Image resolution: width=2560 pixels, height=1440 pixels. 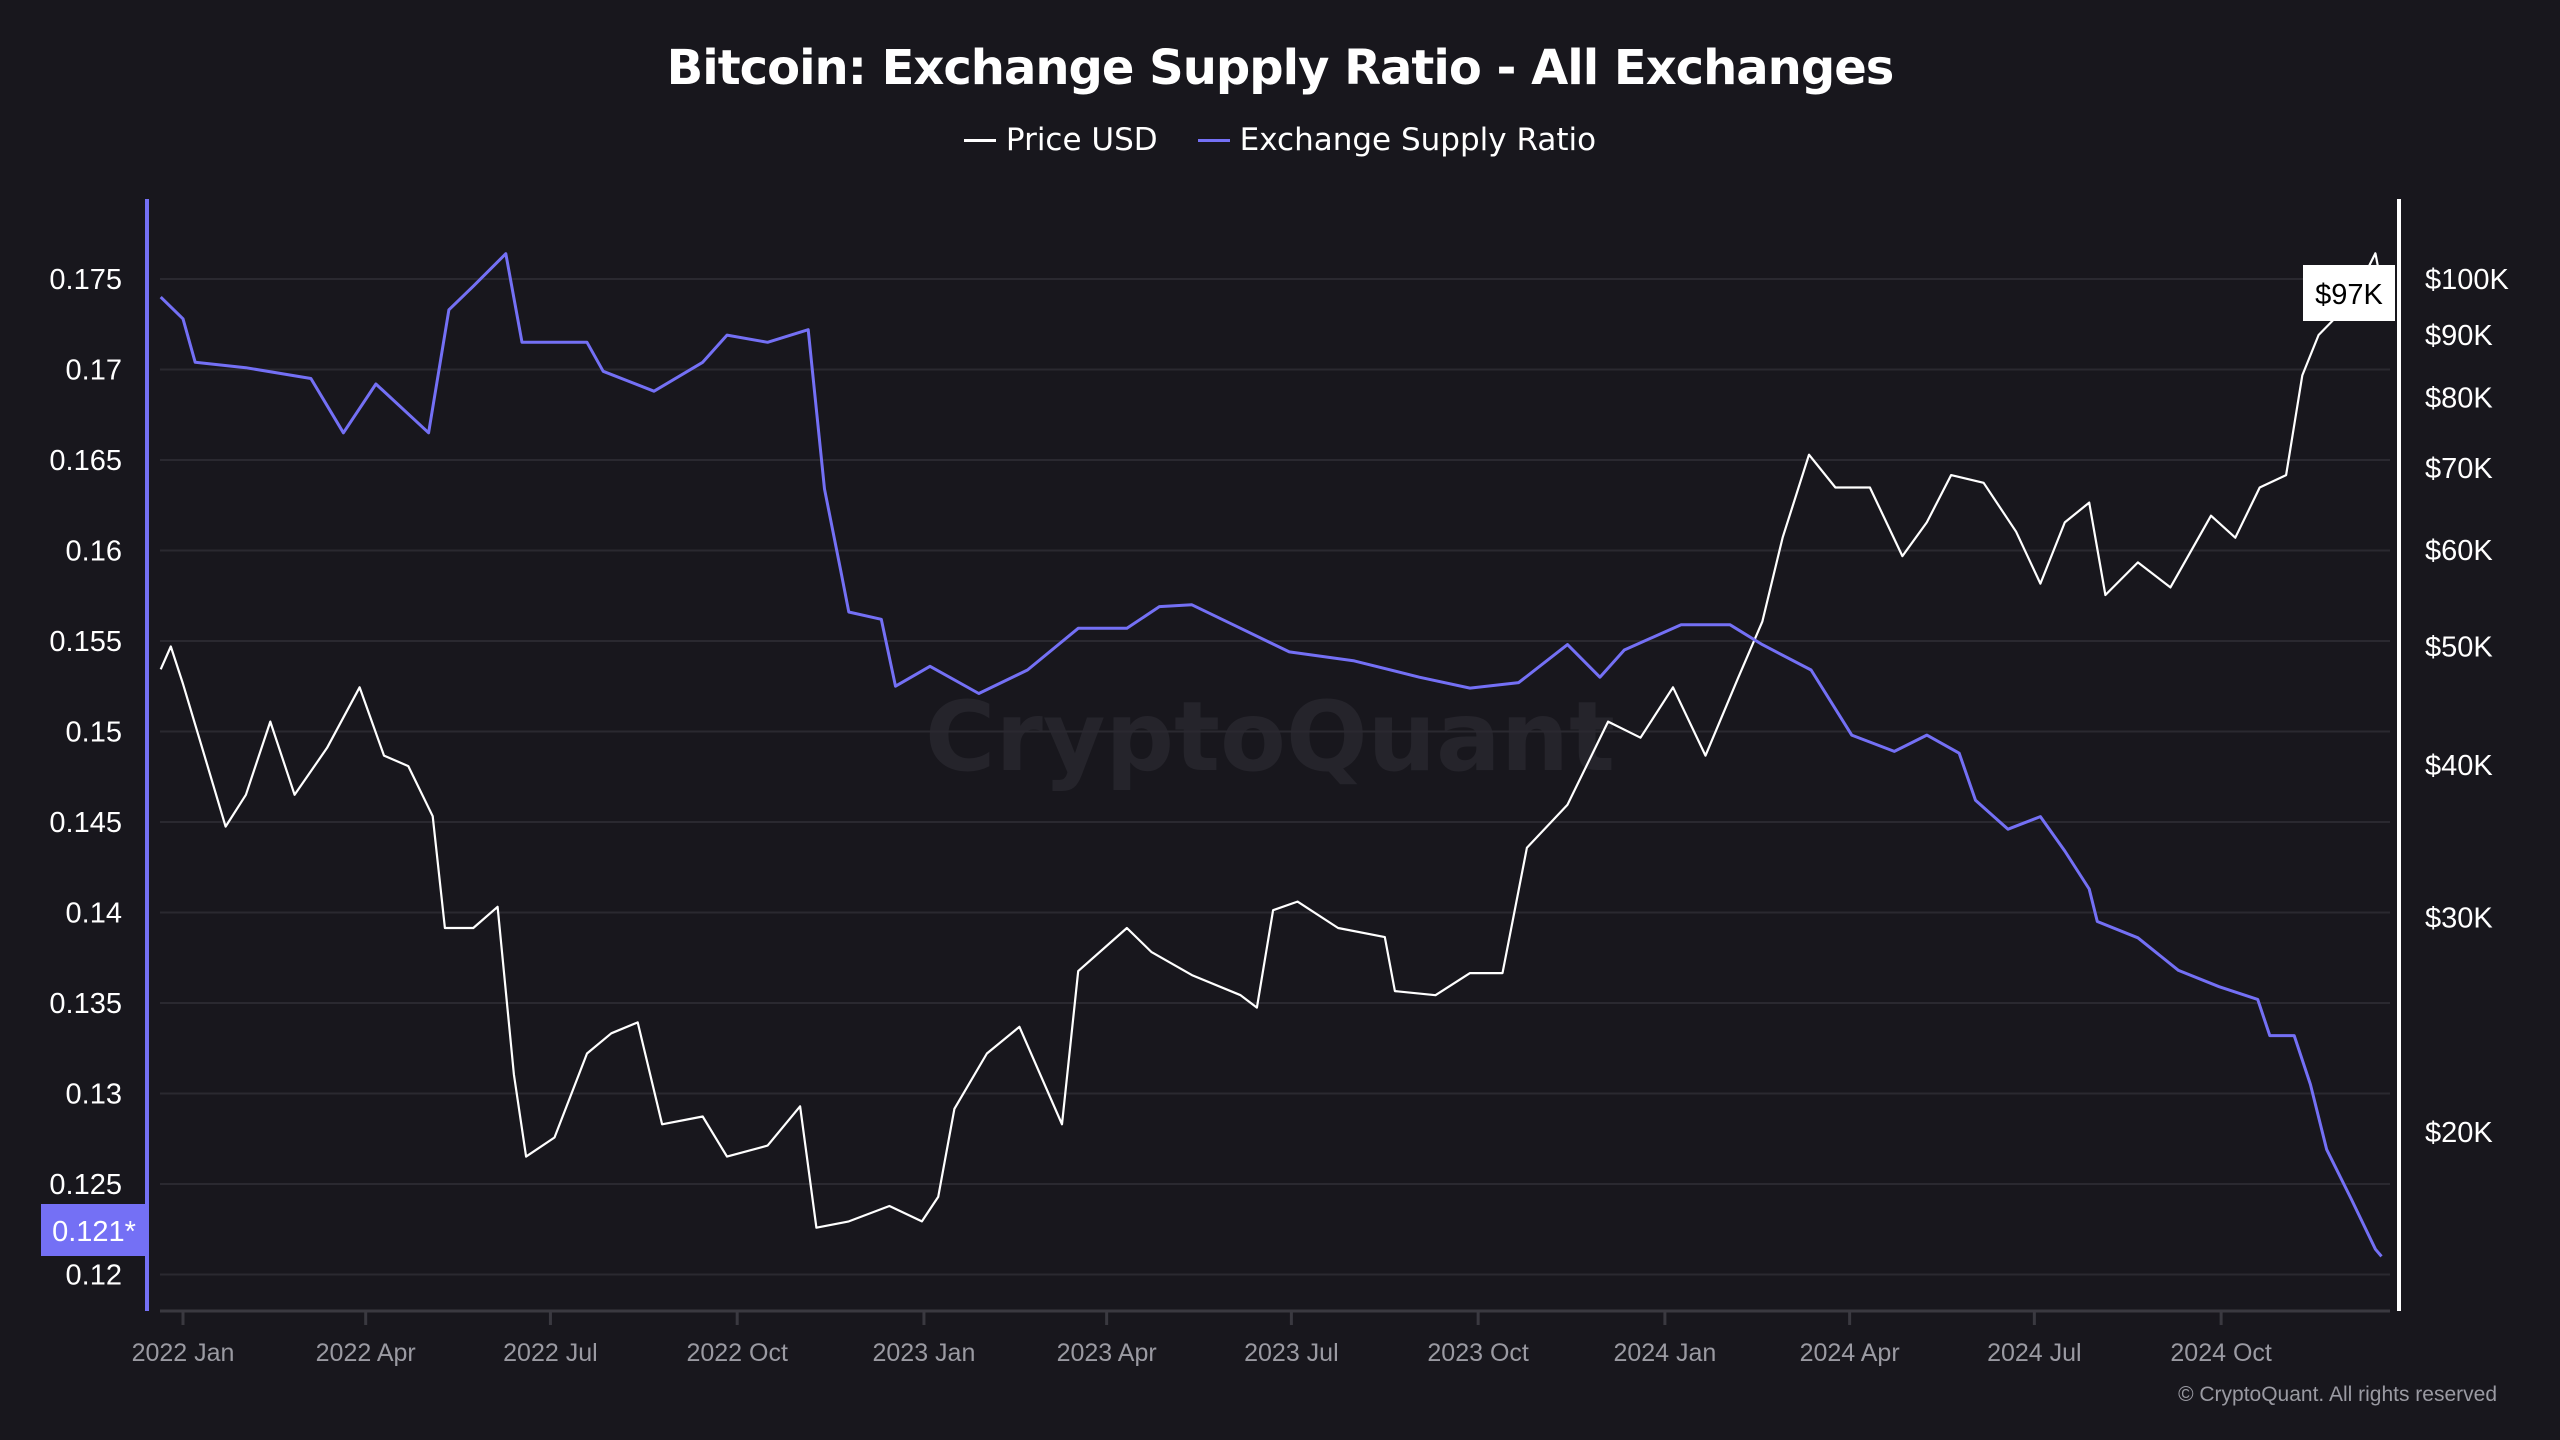 What do you see at coordinates (94, 733) in the screenshot?
I see `y-left-tick-label: 0.15` at bounding box center [94, 733].